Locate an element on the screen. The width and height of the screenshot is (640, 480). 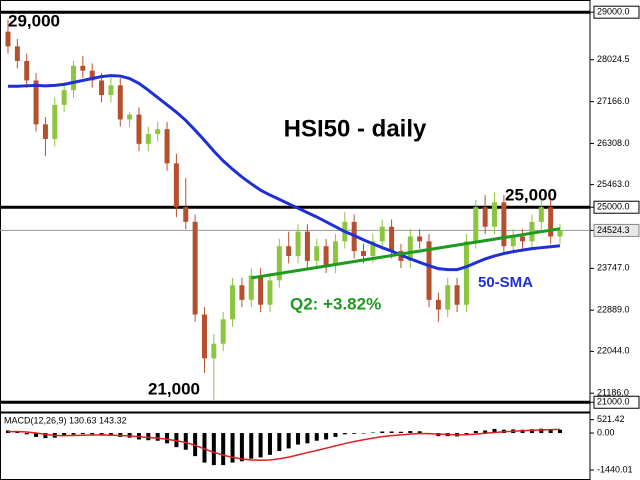
y-tick-label: -1440.01 is located at coordinates (615, 469).